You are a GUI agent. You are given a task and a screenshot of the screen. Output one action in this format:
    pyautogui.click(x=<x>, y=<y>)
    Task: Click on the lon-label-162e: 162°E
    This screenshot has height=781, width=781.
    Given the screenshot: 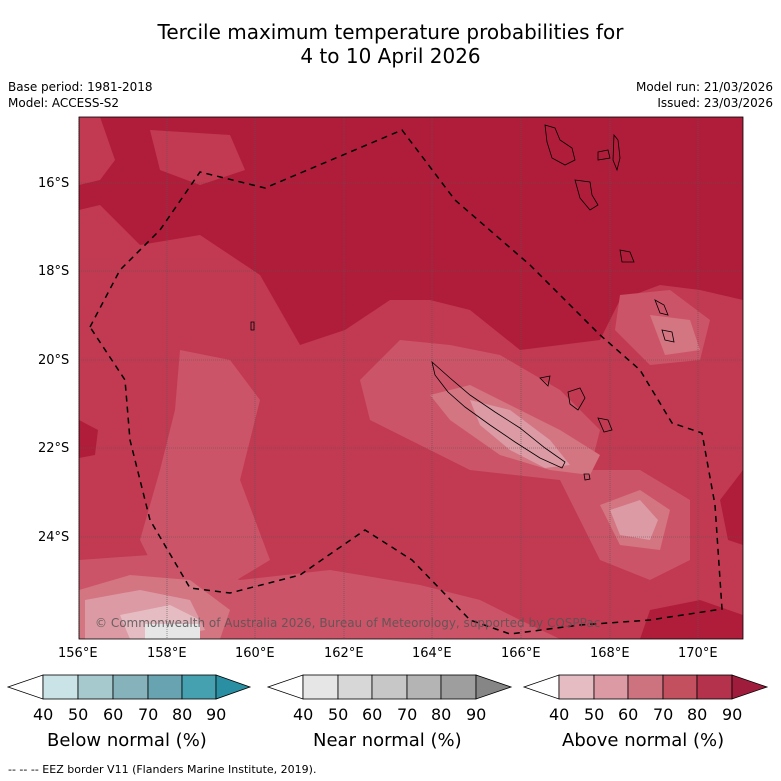 What is the action you would take?
    pyautogui.click(x=344, y=653)
    